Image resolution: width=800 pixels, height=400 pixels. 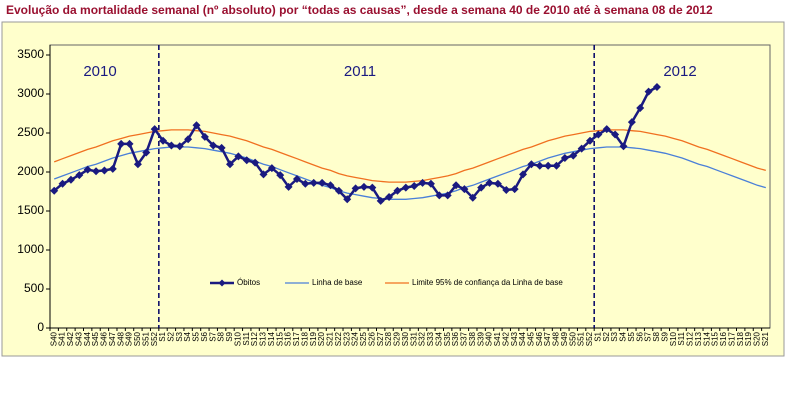 I want to click on x-tick-label: S36, so click(x=455, y=338).